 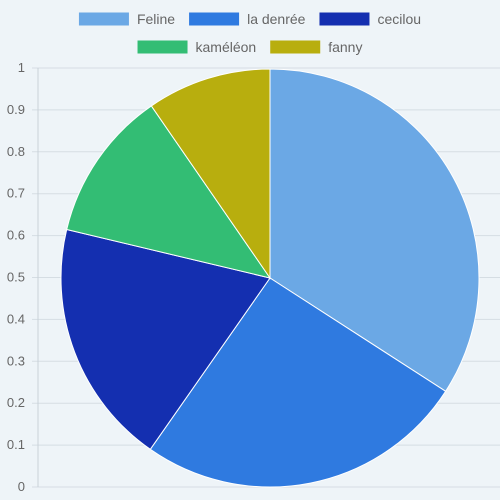 I want to click on y-axis: 0 0.1 0.2 0.3 0.4 0.5 0.6 0.7 0.8 0.9 1, so click(x=23, y=277).